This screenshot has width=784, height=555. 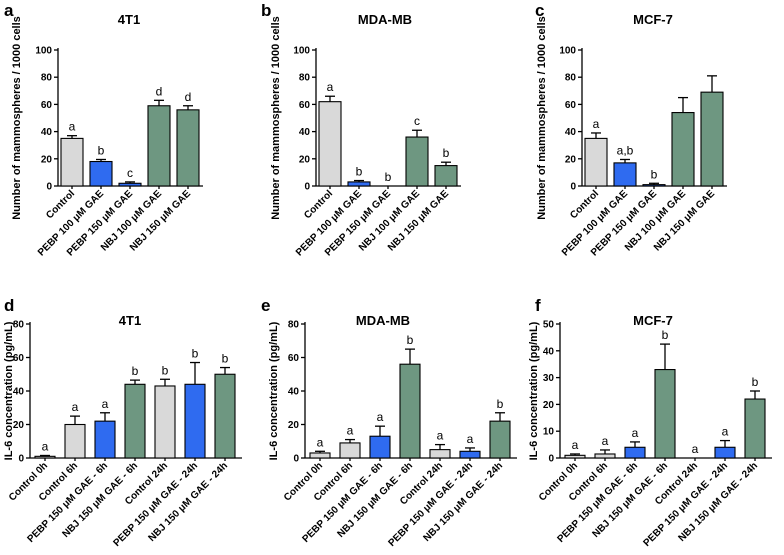 What do you see at coordinates (549, 378) in the screenshot?
I see `y-tick-label: 30` at bounding box center [549, 378].